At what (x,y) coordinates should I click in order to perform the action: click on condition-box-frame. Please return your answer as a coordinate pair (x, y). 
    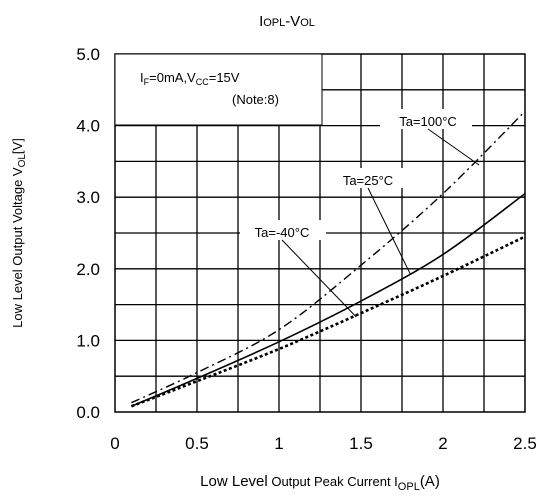
    Looking at the image, I should click on (218, 89).